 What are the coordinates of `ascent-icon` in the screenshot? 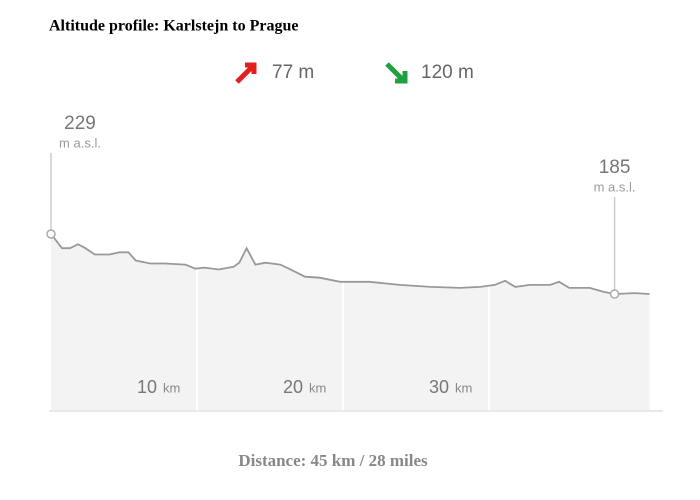 It's located at (246, 73).